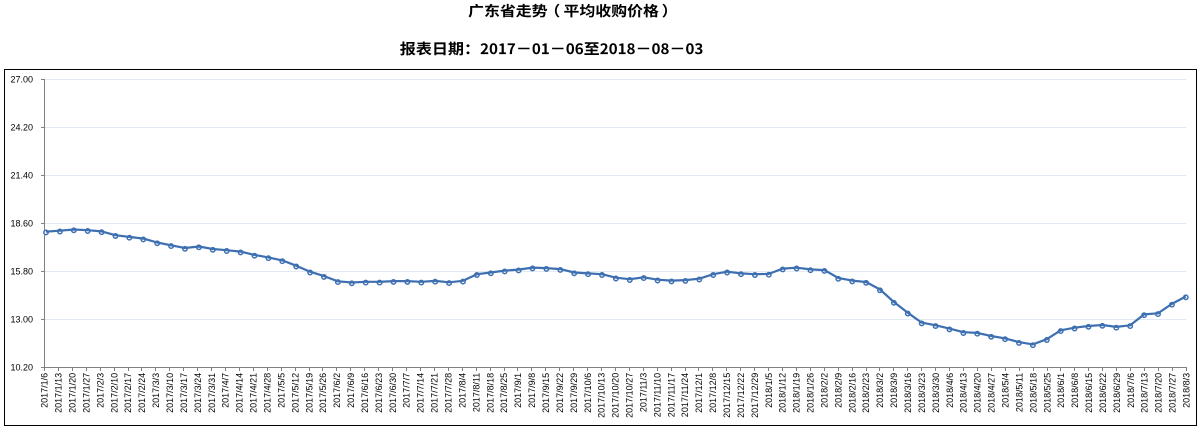  What do you see at coordinates (964, 393) in the screenshot?
I see `svg-text: 2018/4/13` at bounding box center [964, 393].